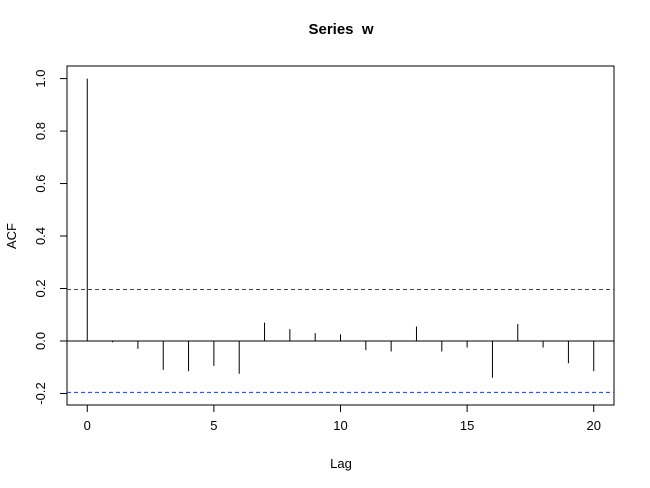  What do you see at coordinates (11, 236) in the screenshot?
I see `y-axis-label: ACF` at bounding box center [11, 236].